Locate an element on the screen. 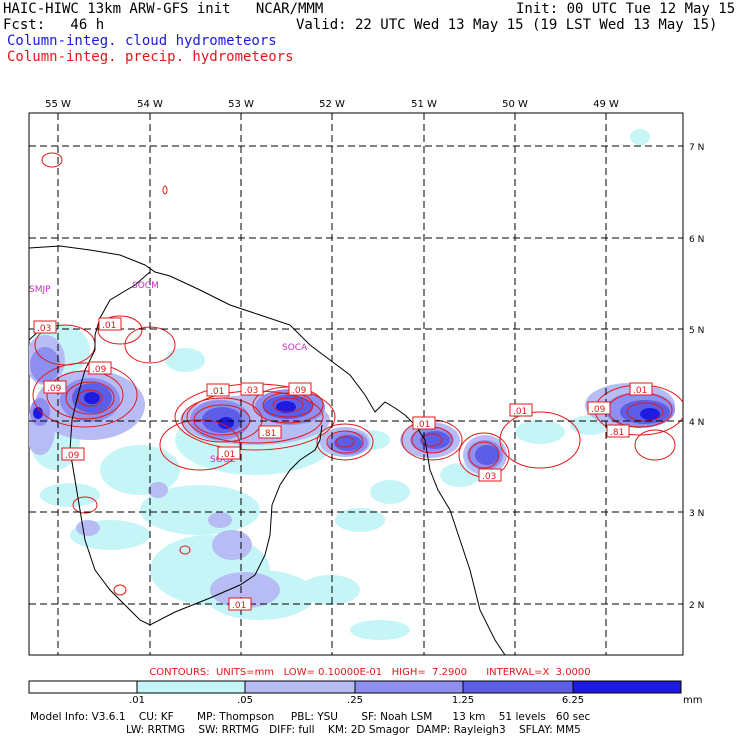 The height and width of the screenshot is (740, 740). lon-label: 54 W is located at coordinates (150, 104).